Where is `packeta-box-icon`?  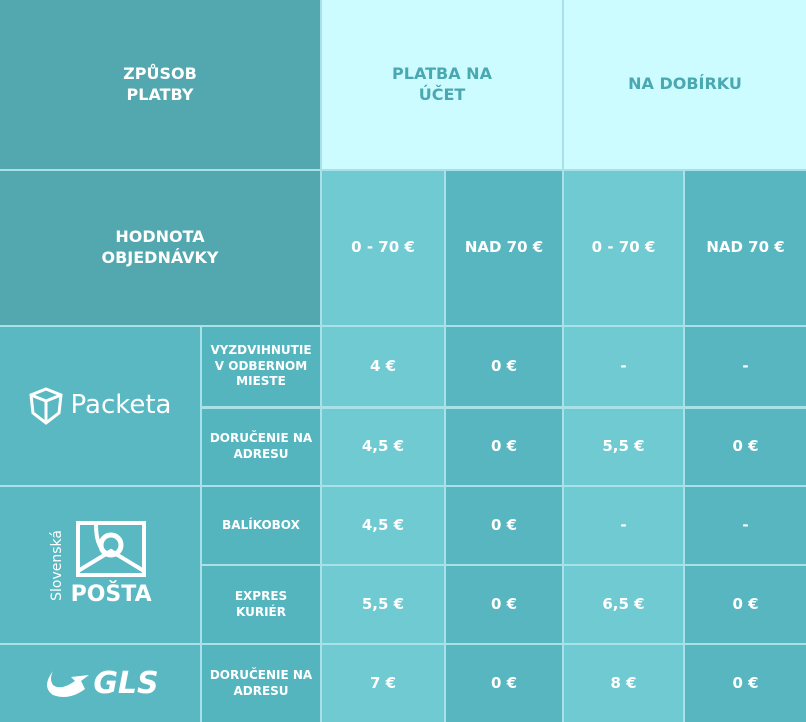 packeta-box-icon is located at coordinates (45, 406).